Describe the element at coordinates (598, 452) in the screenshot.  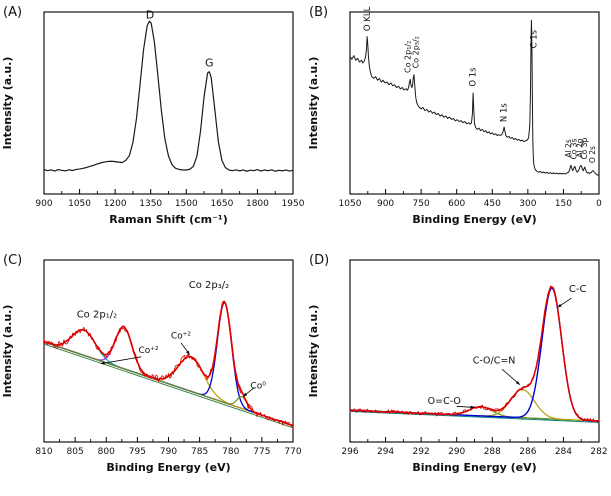
I see `svg-text: 282` at that location.